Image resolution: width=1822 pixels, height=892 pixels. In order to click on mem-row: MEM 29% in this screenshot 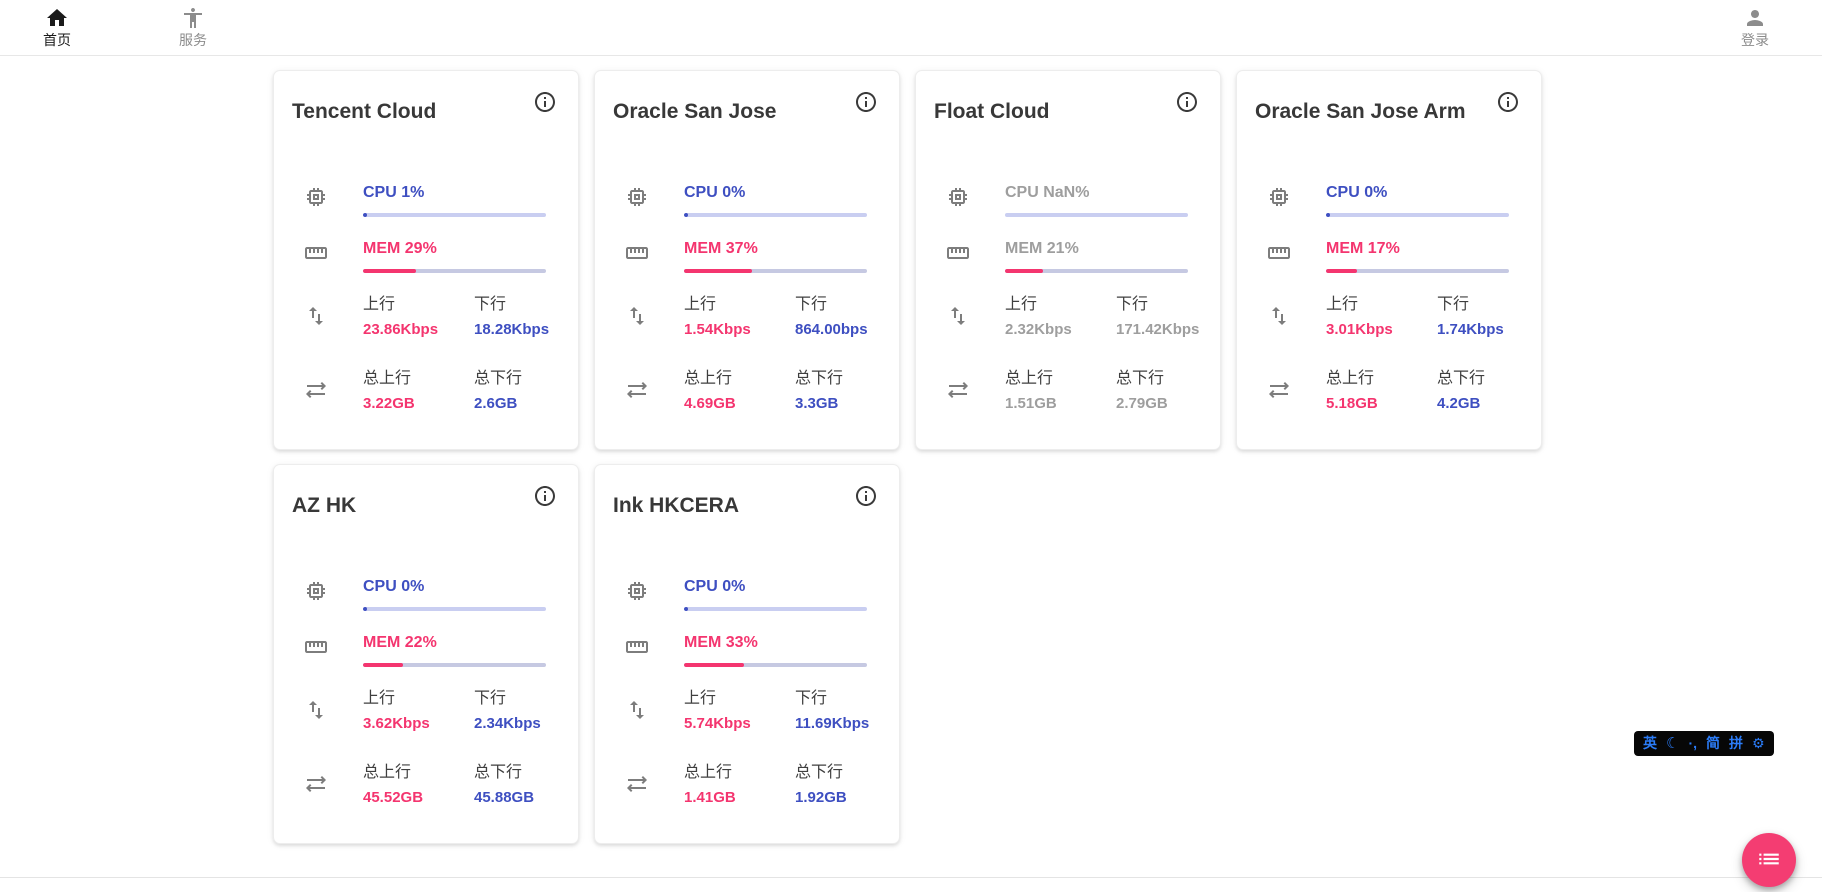, I will do `click(426, 256)`.